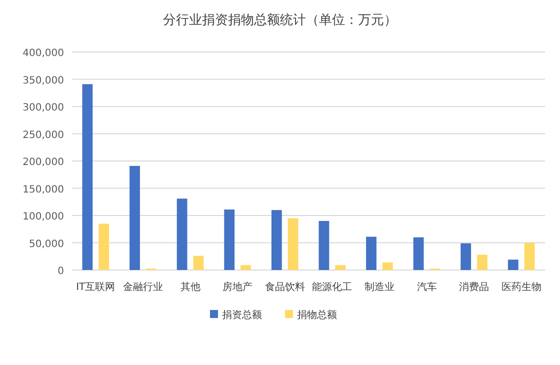  Describe the element at coordinates (426, 287) in the screenshot. I see `x-tick-label: 汽车` at that location.